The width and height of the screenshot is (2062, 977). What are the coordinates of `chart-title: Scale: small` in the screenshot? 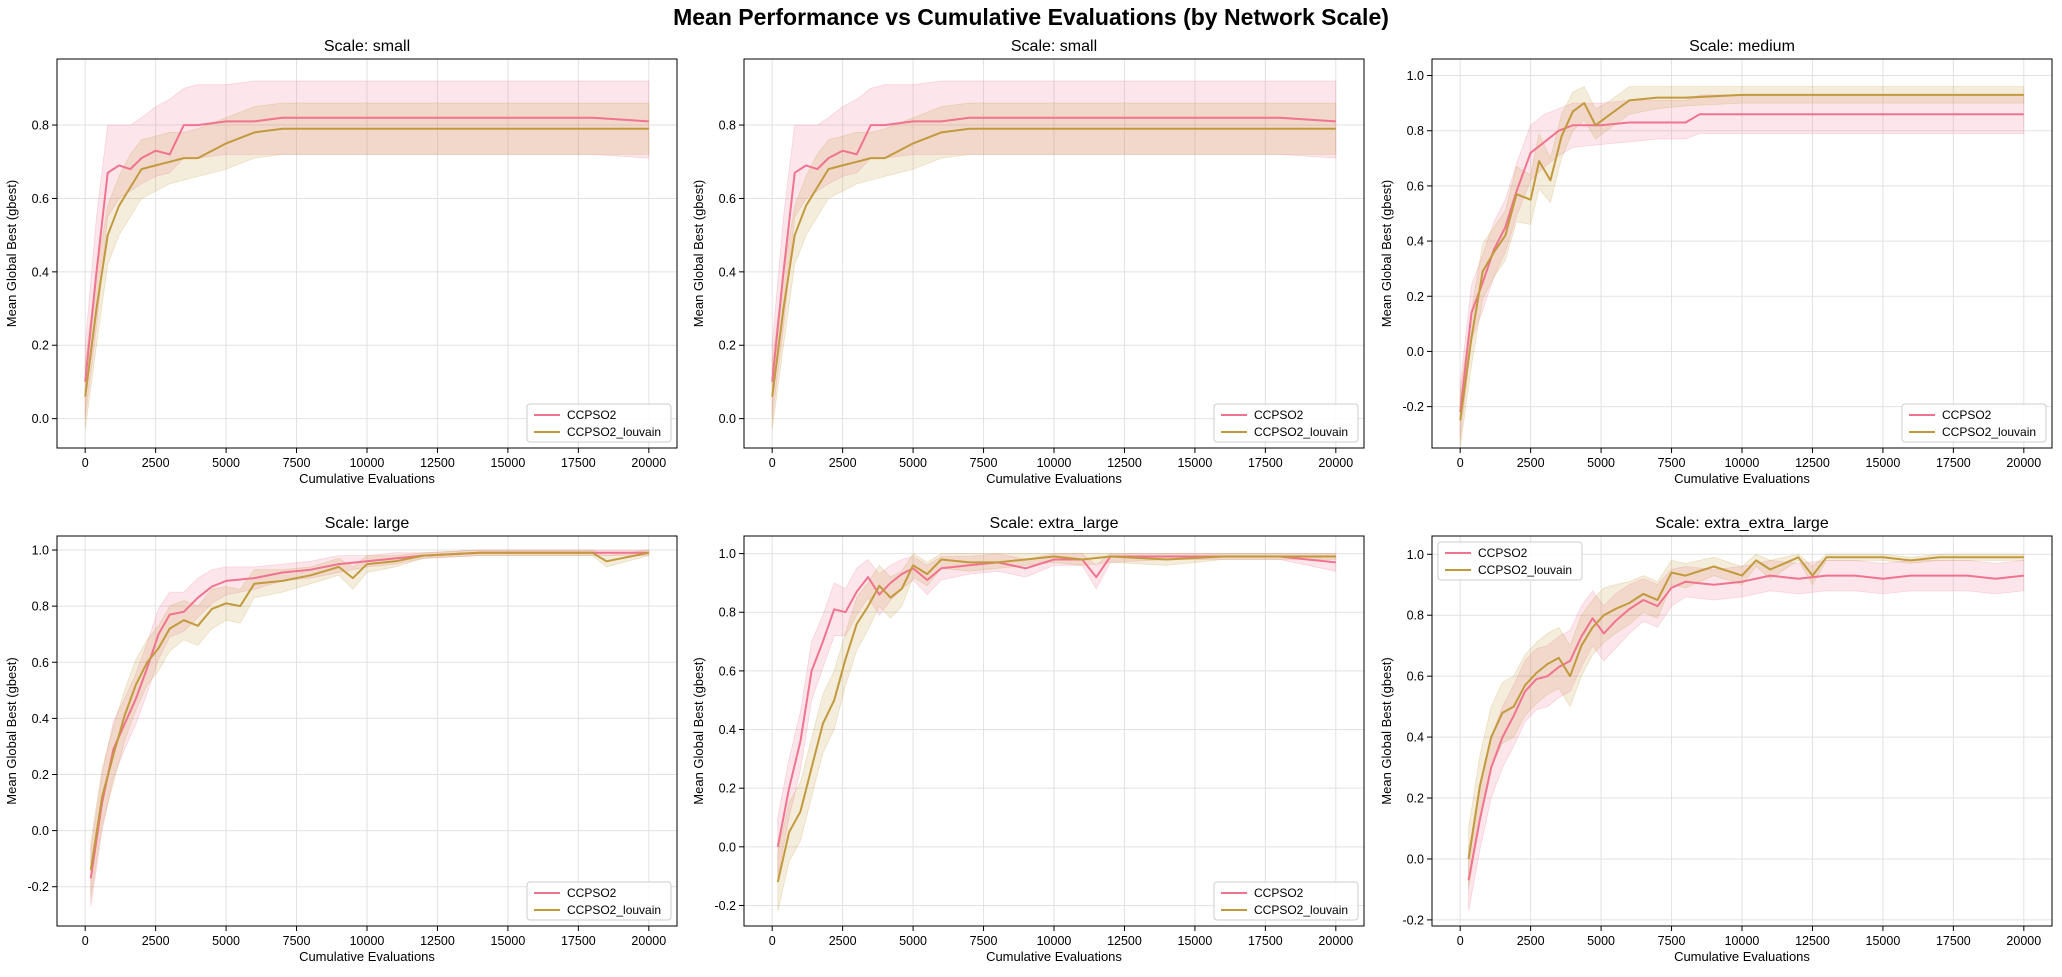 It's located at (1054, 46).